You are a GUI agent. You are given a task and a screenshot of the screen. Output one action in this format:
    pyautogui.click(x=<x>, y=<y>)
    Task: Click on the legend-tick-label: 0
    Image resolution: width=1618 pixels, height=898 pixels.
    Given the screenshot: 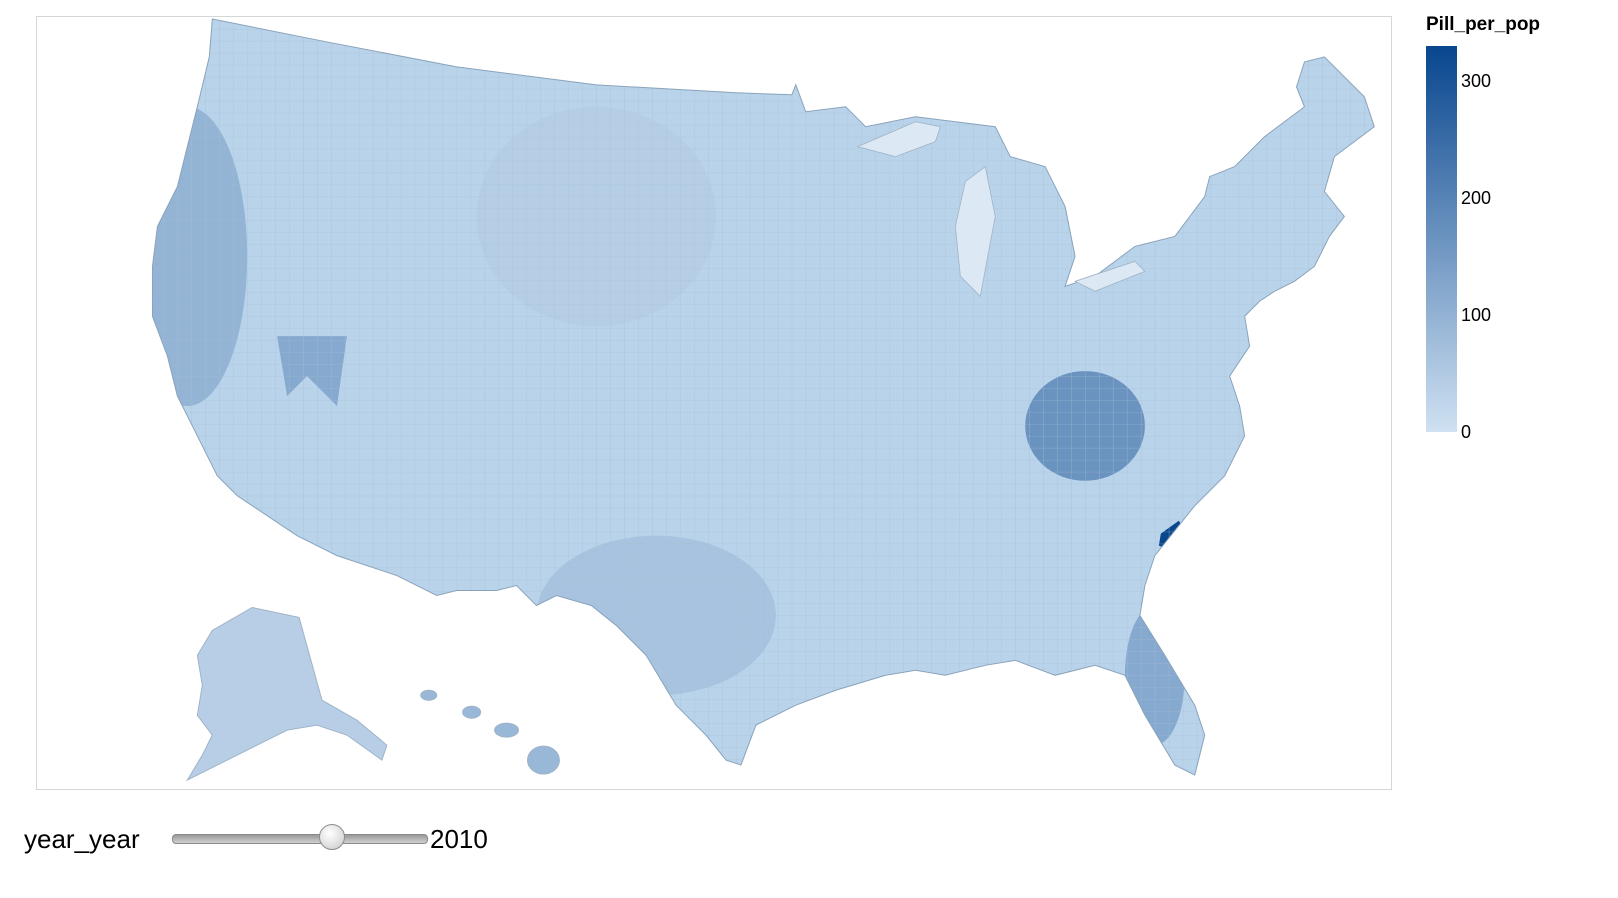 What is the action you would take?
    pyautogui.click(x=1466, y=432)
    